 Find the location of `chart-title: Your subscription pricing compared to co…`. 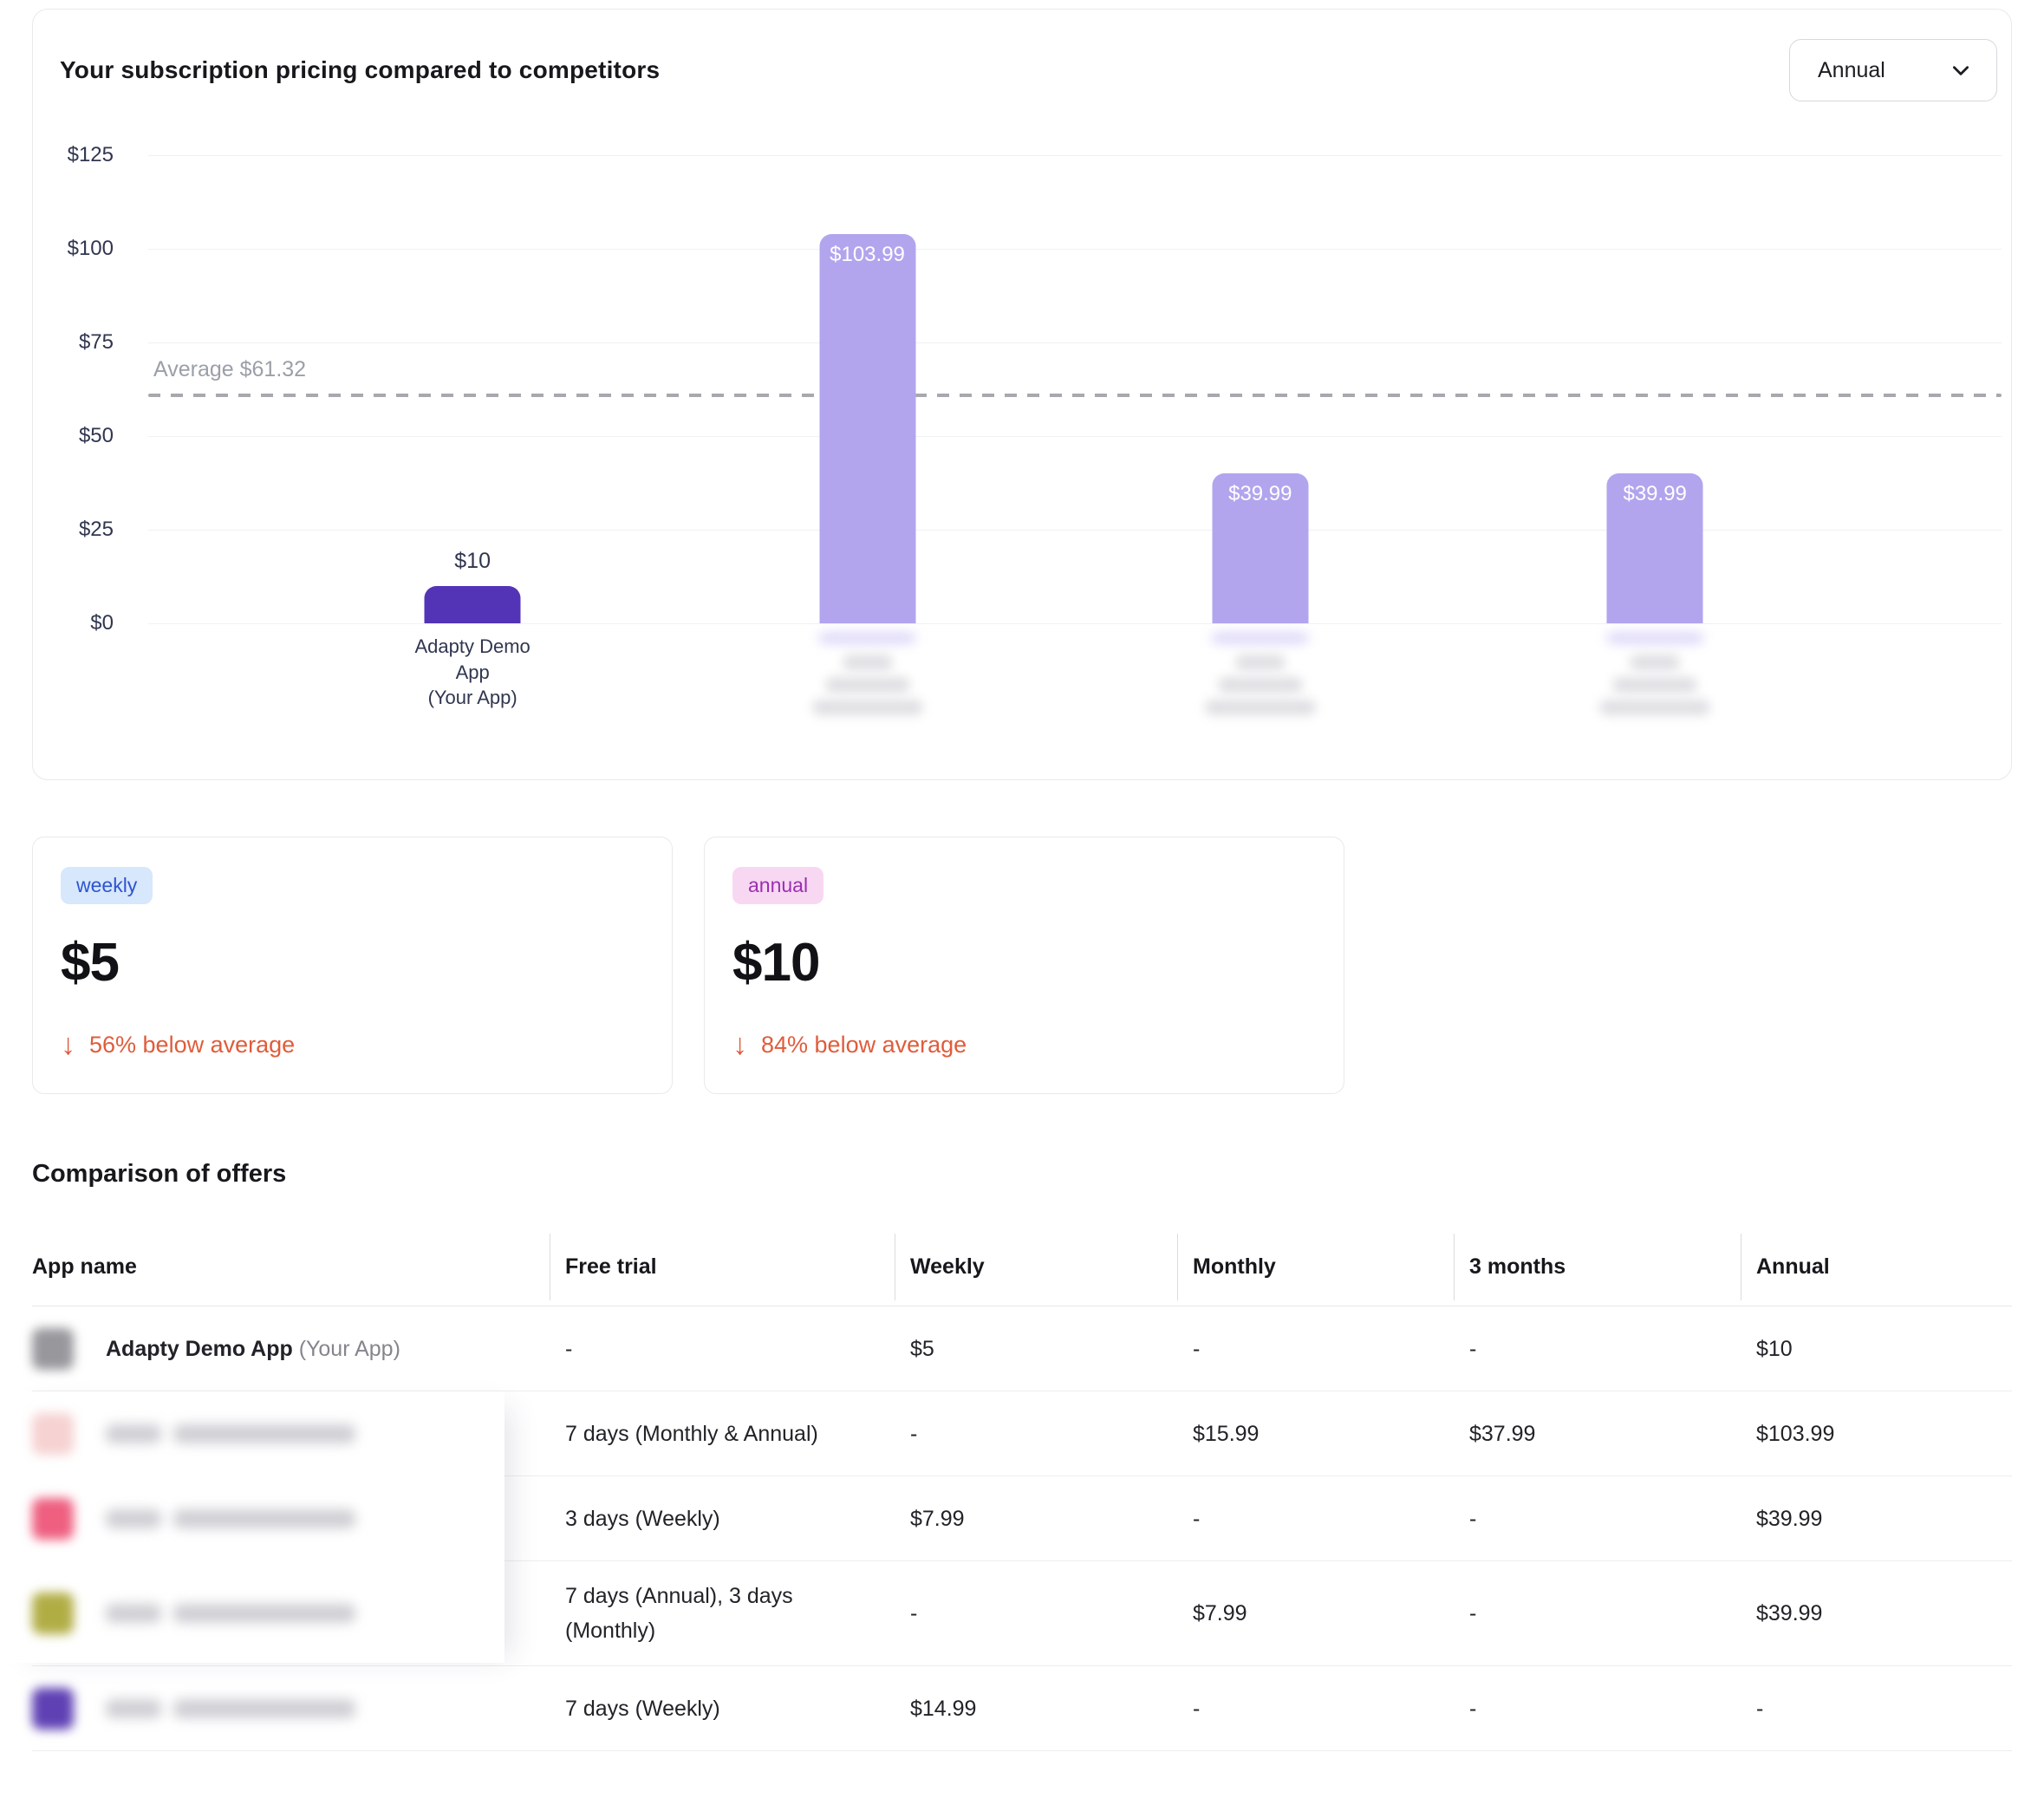

chart-title: Your subscription pricing compared to co… is located at coordinates (360, 69).